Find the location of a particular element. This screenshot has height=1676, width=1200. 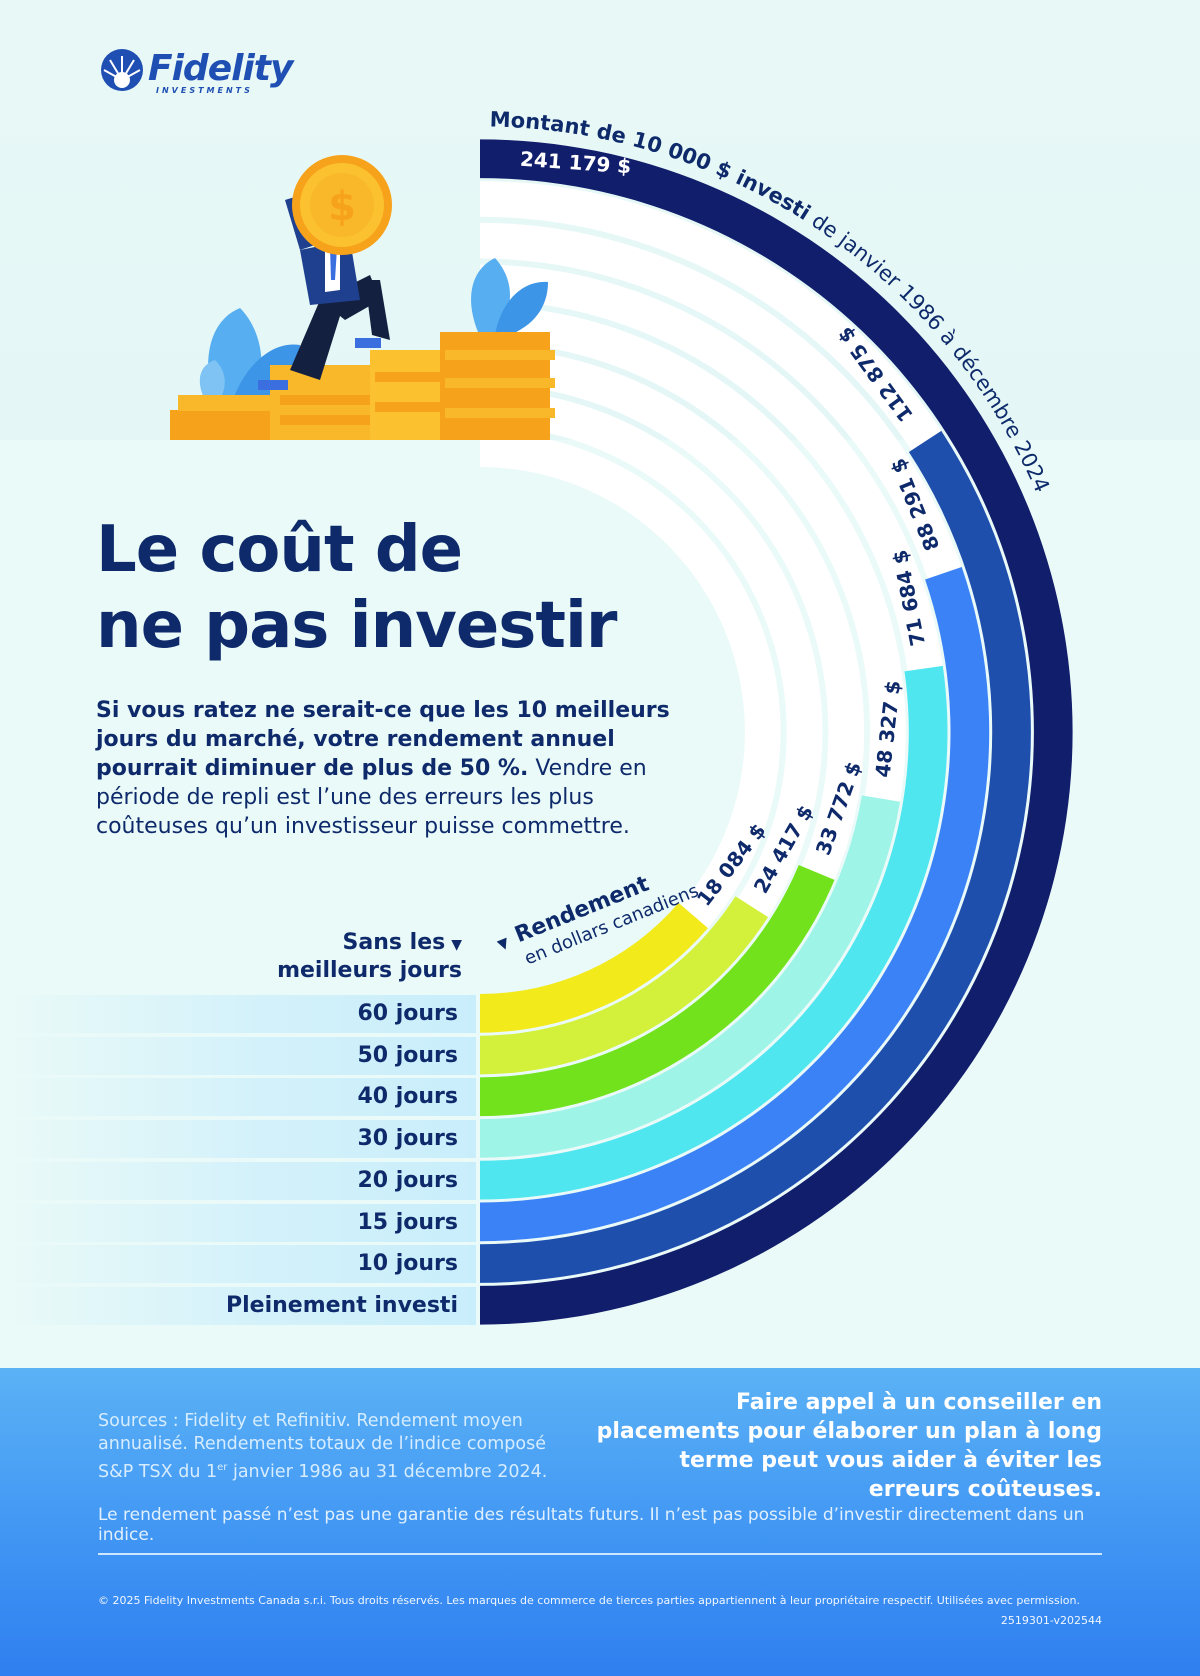

row-label-6: 15 jours is located at coordinates (238, 1222).